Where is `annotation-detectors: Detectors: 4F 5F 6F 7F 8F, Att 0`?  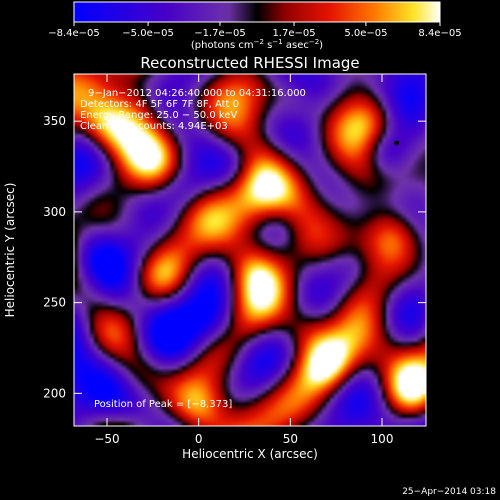 annotation-detectors: Detectors: 4F 5F 6F 7F 8F, Att 0 is located at coordinates (159, 104).